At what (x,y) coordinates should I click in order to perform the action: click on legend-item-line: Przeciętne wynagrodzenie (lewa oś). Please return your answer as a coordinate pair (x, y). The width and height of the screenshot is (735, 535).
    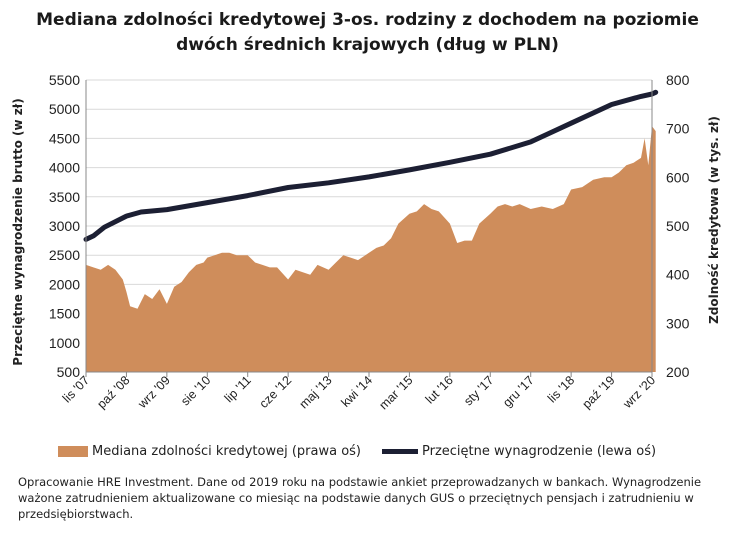
    Looking at the image, I should click on (519, 451).